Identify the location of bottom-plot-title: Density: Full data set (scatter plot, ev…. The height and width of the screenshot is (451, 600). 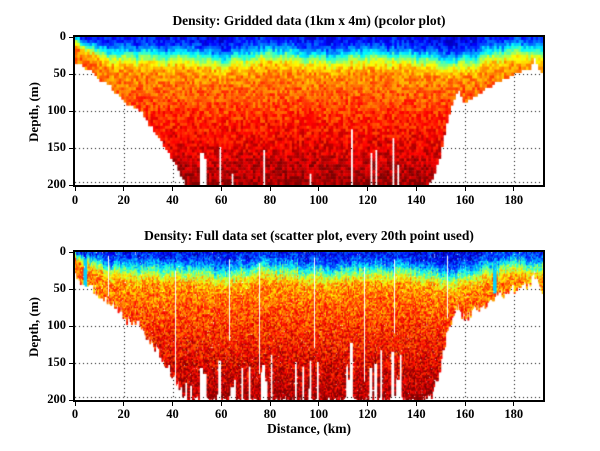
(309, 235).